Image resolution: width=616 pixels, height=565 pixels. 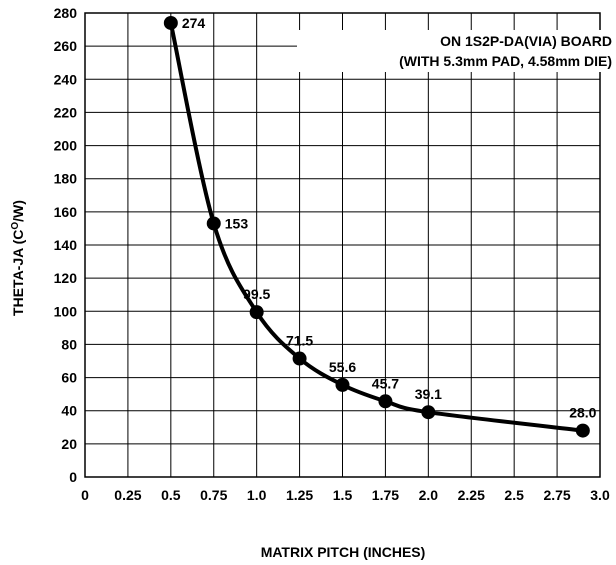 I want to click on y-tick-label: 140, so click(x=66, y=245).